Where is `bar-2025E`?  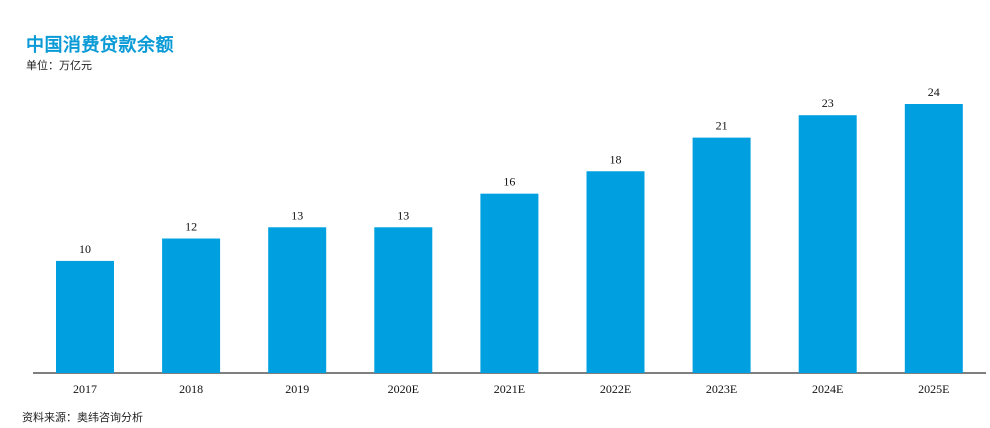
bar-2025E is located at coordinates (933, 238).